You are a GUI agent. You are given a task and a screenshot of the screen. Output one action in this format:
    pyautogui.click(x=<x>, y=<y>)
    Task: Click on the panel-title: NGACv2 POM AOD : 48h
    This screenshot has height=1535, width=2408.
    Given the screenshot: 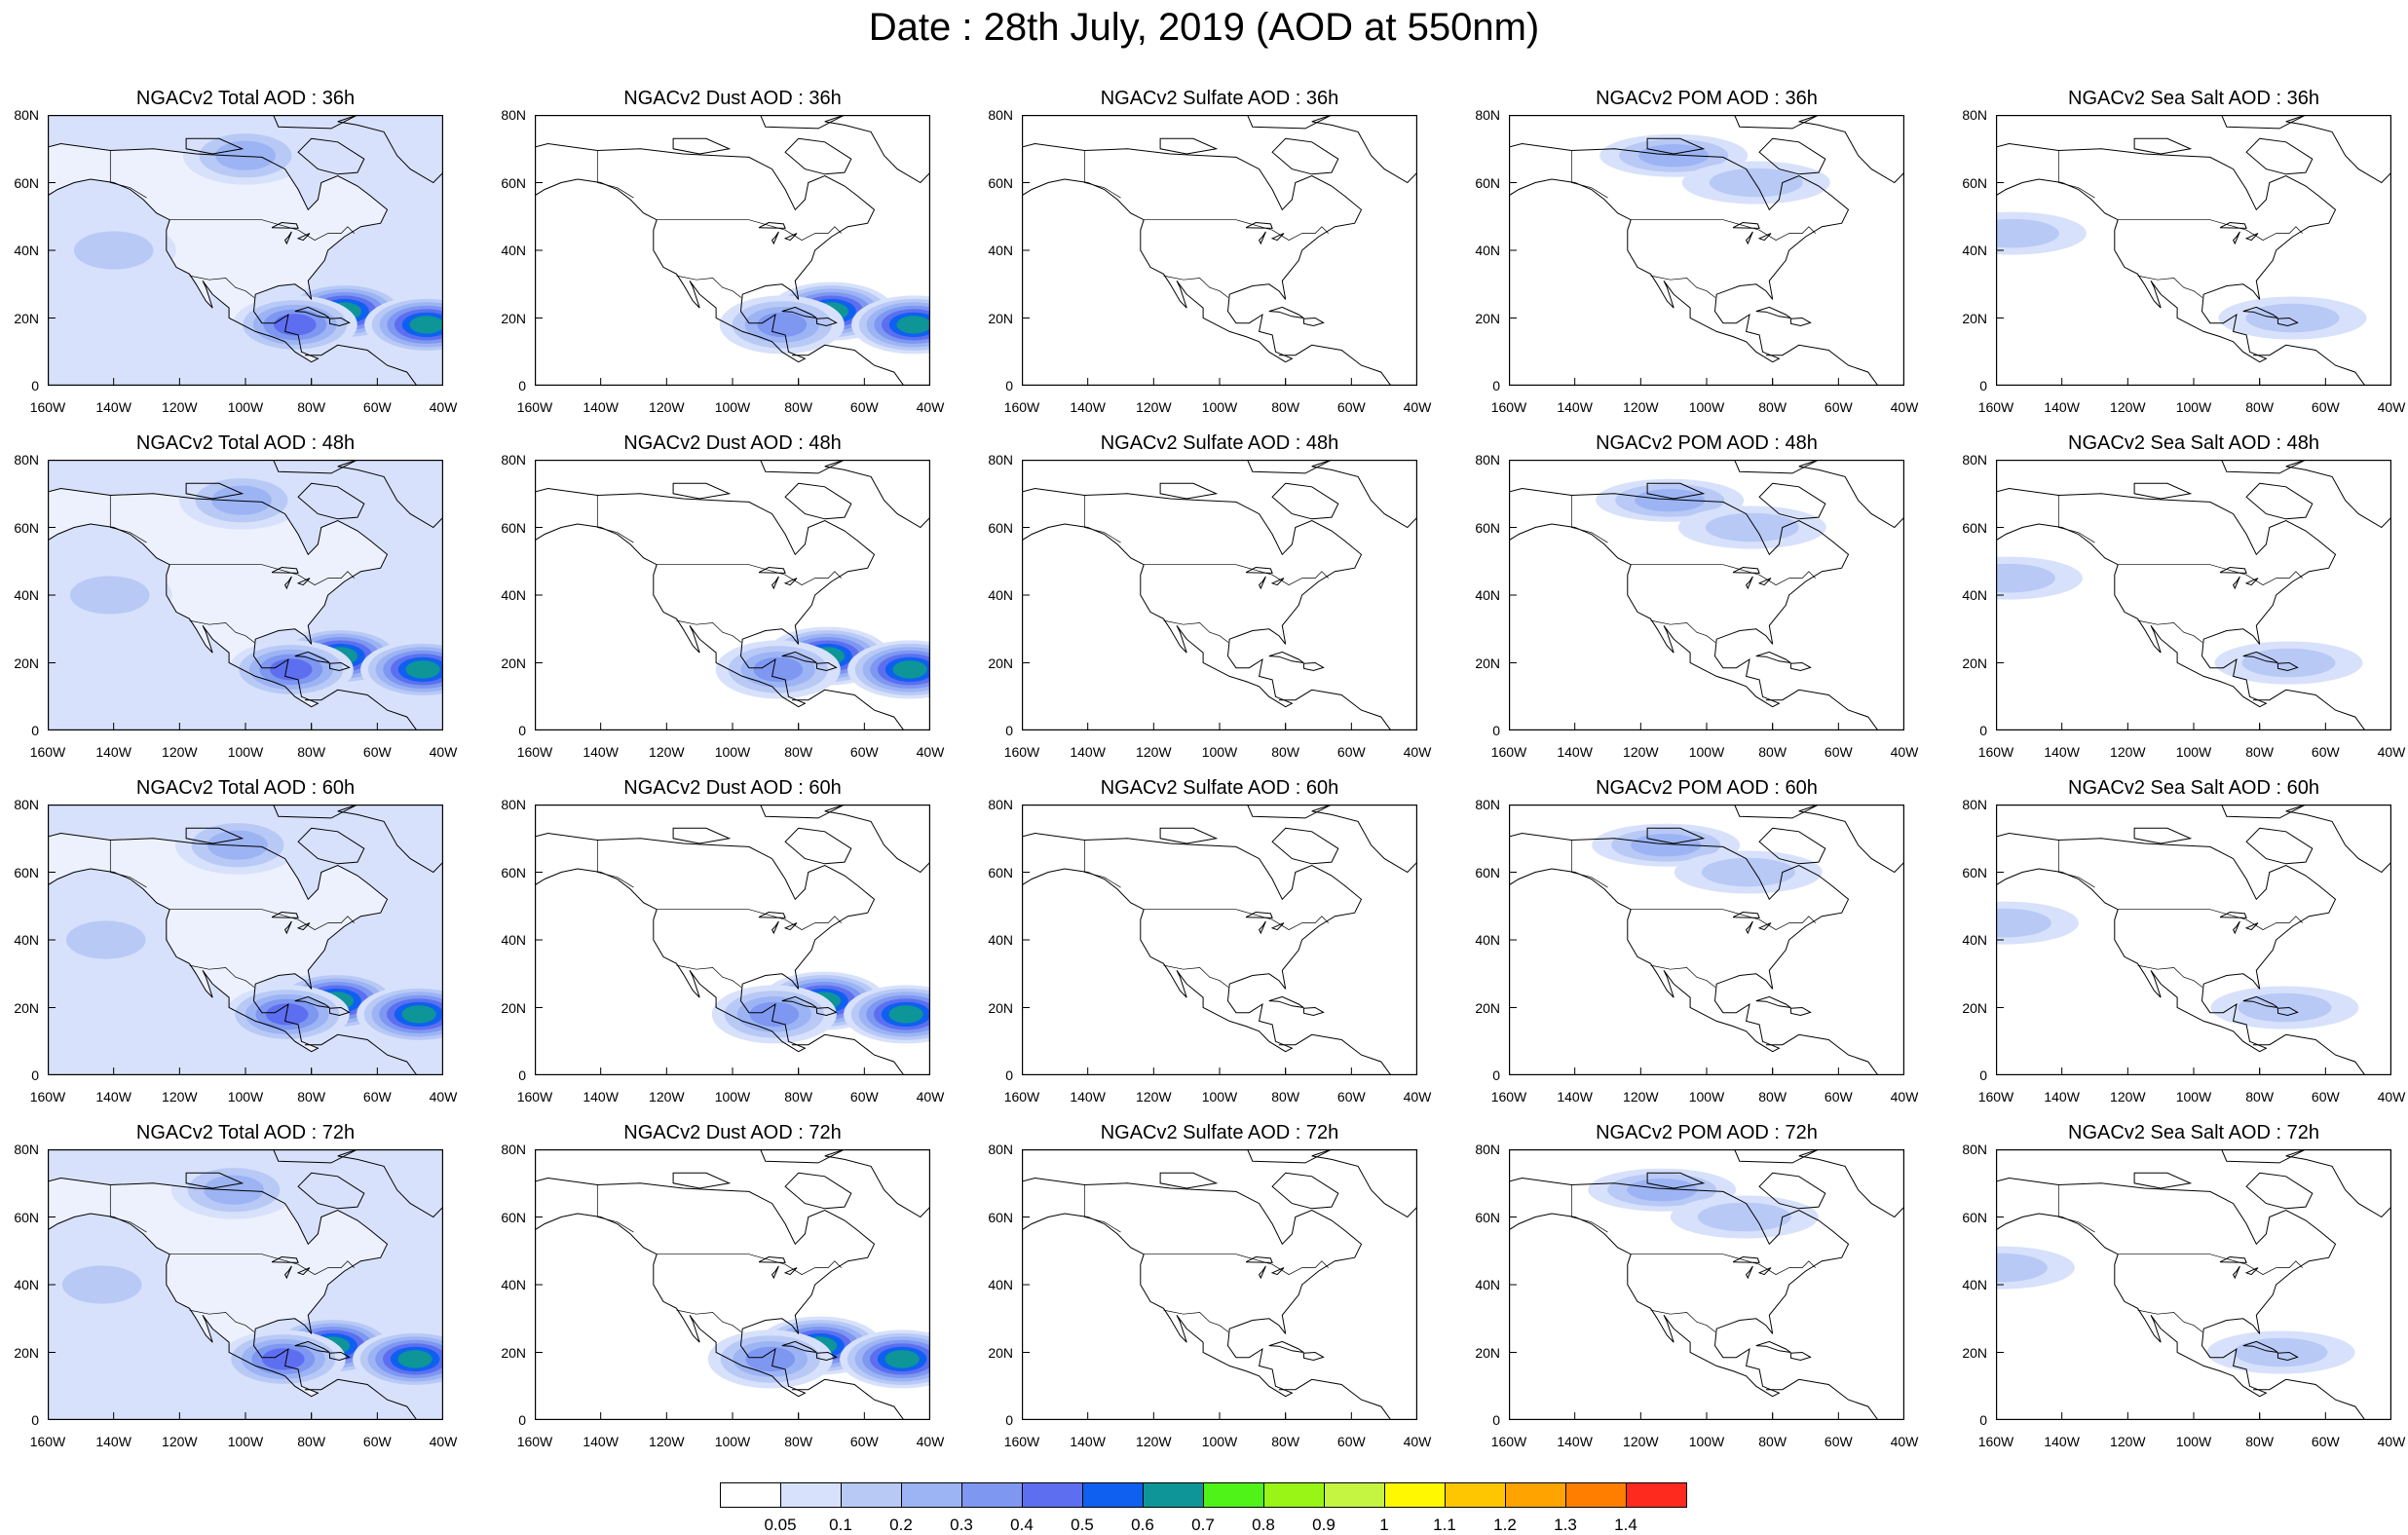 What is the action you would take?
    pyautogui.click(x=1707, y=443)
    